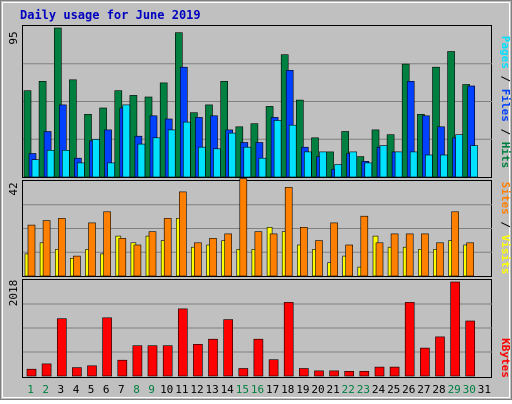 The height and width of the screenshot is (404, 512). What do you see at coordinates (287, 389) in the screenshot?
I see `x-label-day-18: 18` at bounding box center [287, 389].